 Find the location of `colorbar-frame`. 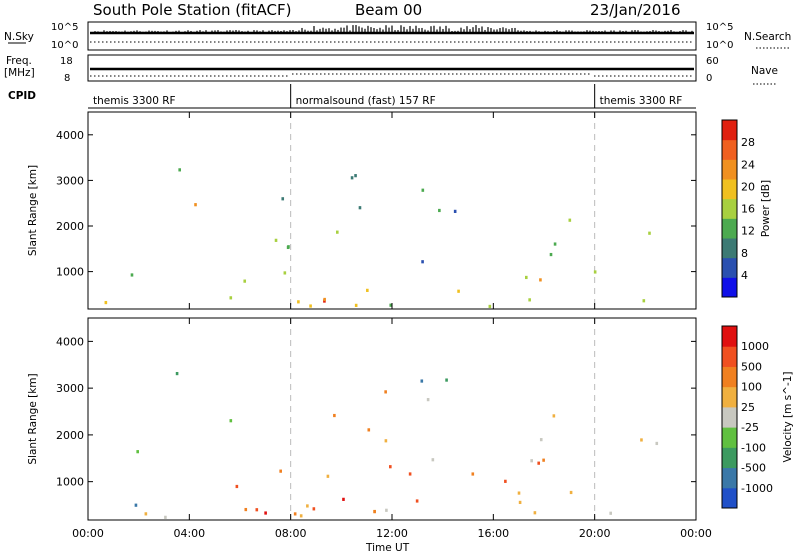

colorbar-frame is located at coordinates (729, 208).